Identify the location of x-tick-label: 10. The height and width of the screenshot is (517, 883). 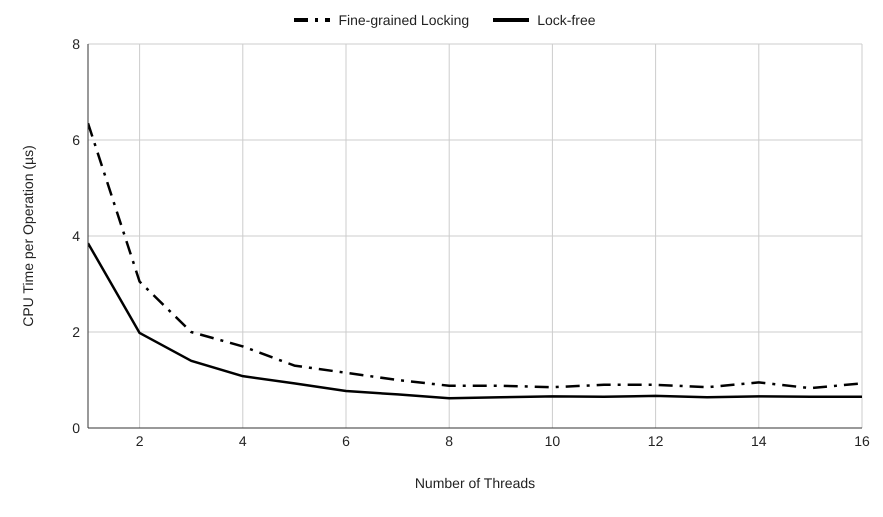
(552, 440).